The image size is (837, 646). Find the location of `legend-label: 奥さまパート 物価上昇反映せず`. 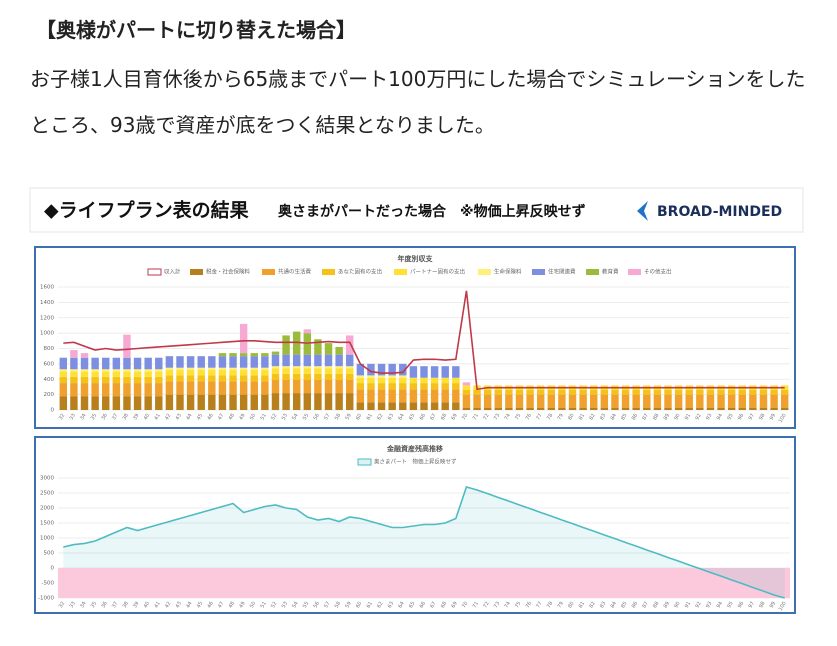

legend-label: 奥さまパート 物価上昇反映せず is located at coordinates (415, 462).